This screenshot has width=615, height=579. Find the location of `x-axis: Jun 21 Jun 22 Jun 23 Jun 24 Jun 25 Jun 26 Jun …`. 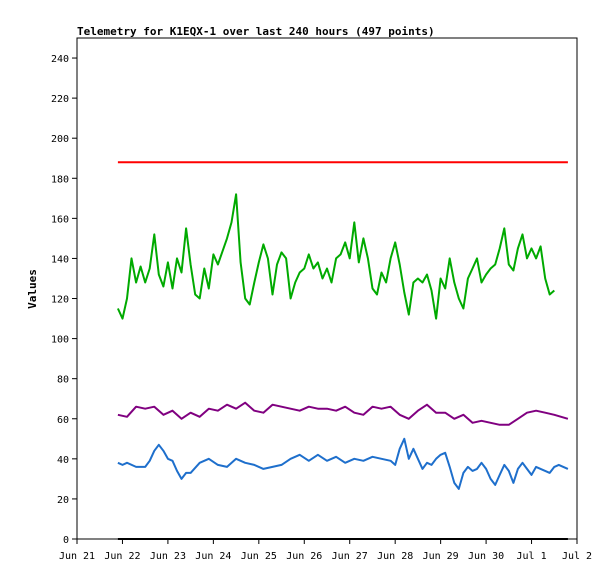

x-axis: Jun 21 Jun 22 Jun 23 Jun 24 Jun 25 Jun 26 Jun … is located at coordinates (325, 550).